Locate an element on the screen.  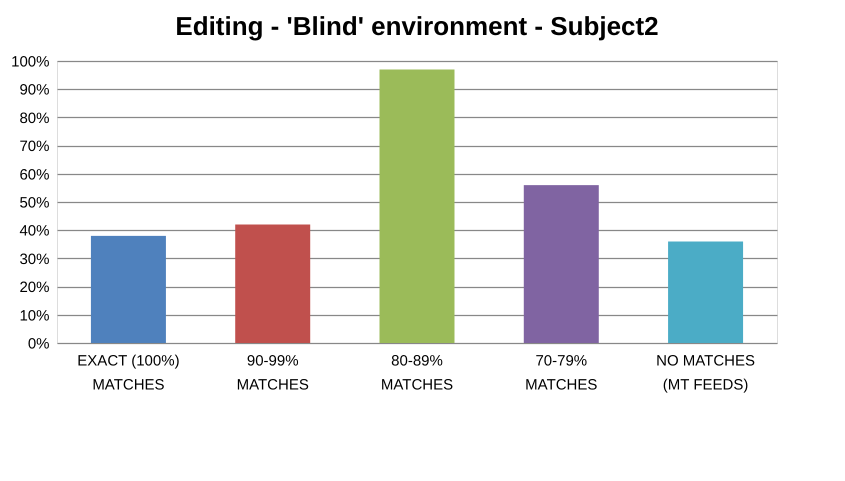
y-tick-label: 60% is located at coordinates (34, 175).